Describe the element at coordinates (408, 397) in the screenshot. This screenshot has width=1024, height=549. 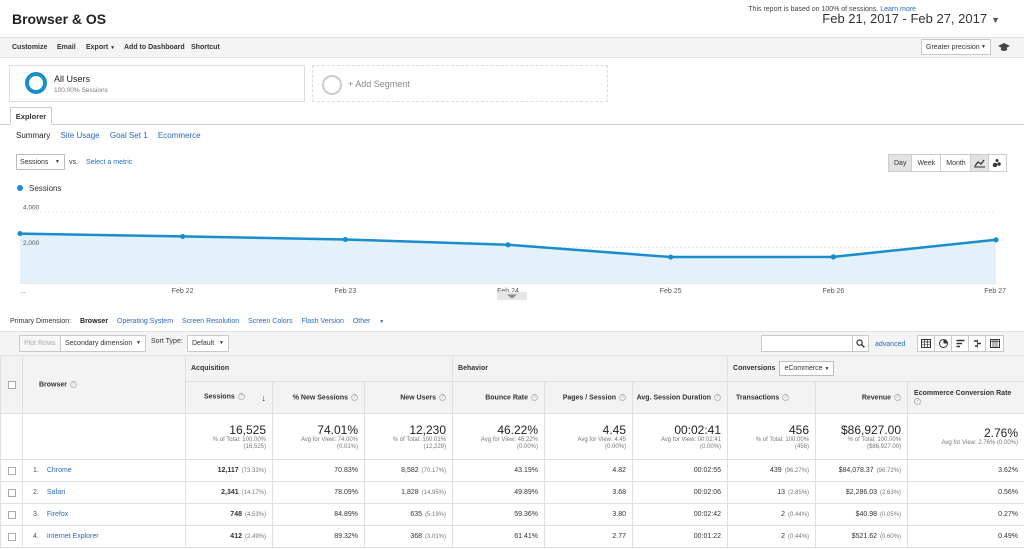
I see `new-users-column-header: New Users?` at that location.